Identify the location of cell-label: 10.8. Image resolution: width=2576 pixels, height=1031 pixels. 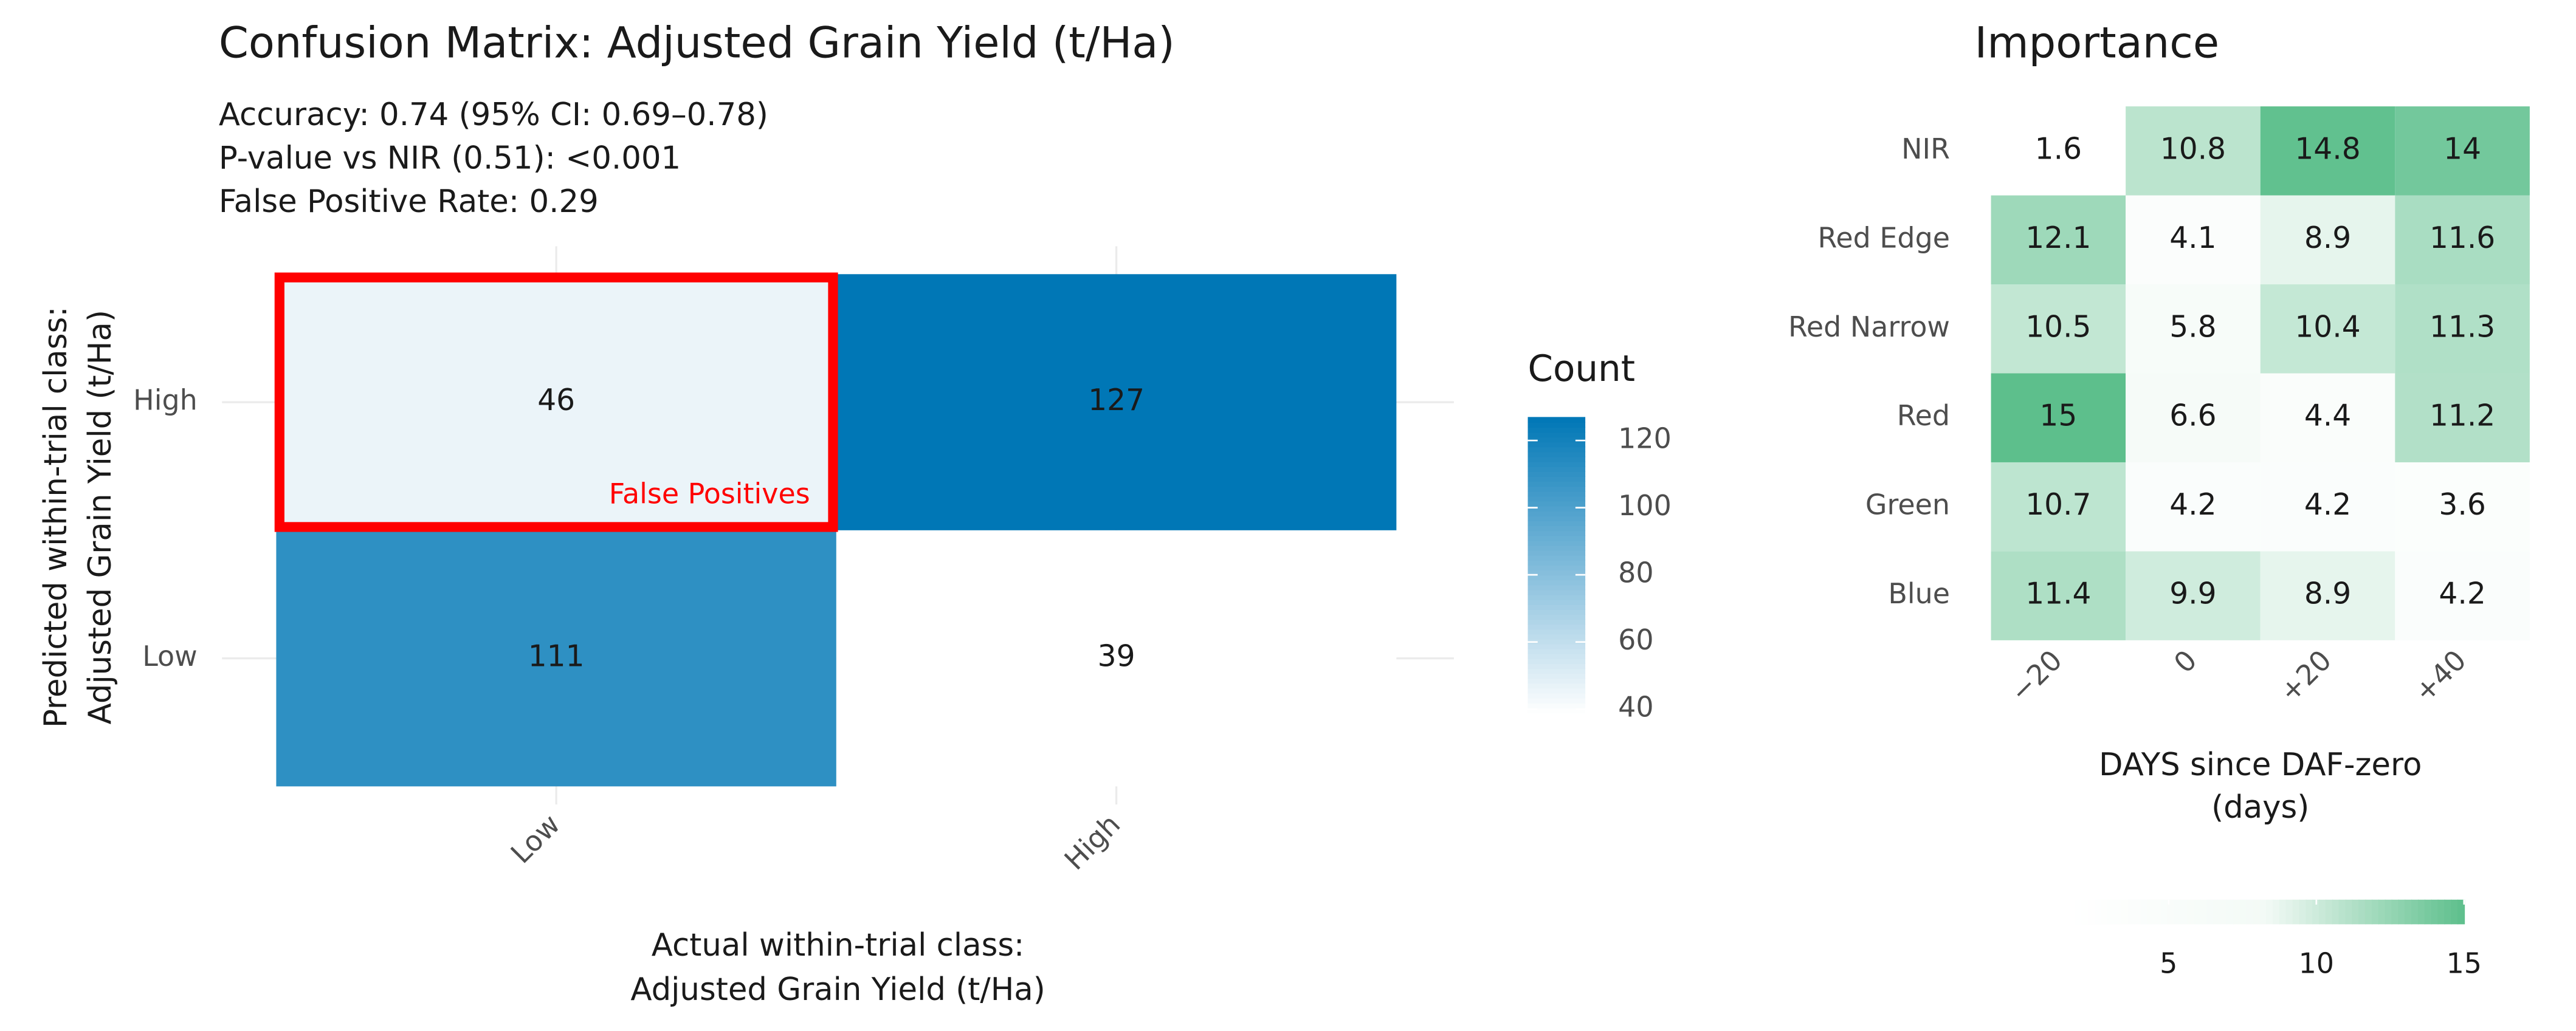
(2193, 149).